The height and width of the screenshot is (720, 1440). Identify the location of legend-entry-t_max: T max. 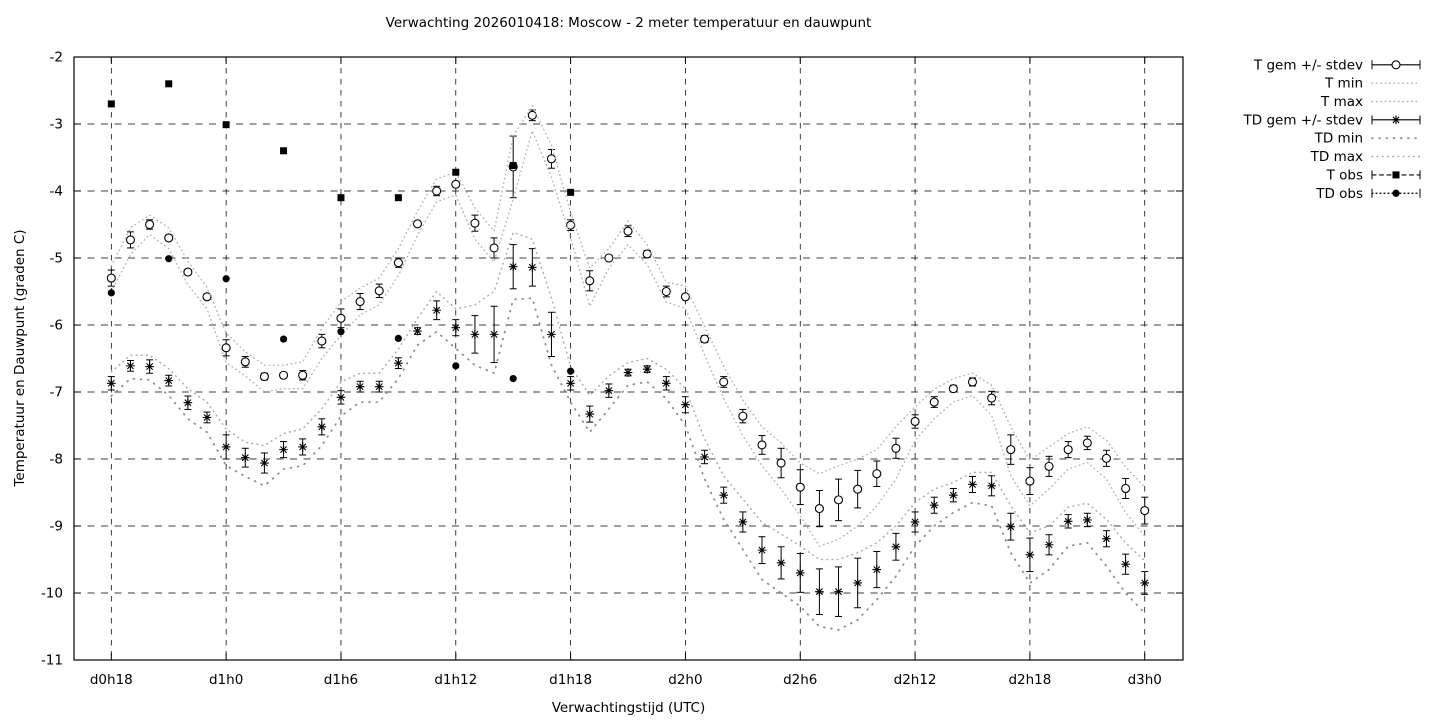
(1370, 102).